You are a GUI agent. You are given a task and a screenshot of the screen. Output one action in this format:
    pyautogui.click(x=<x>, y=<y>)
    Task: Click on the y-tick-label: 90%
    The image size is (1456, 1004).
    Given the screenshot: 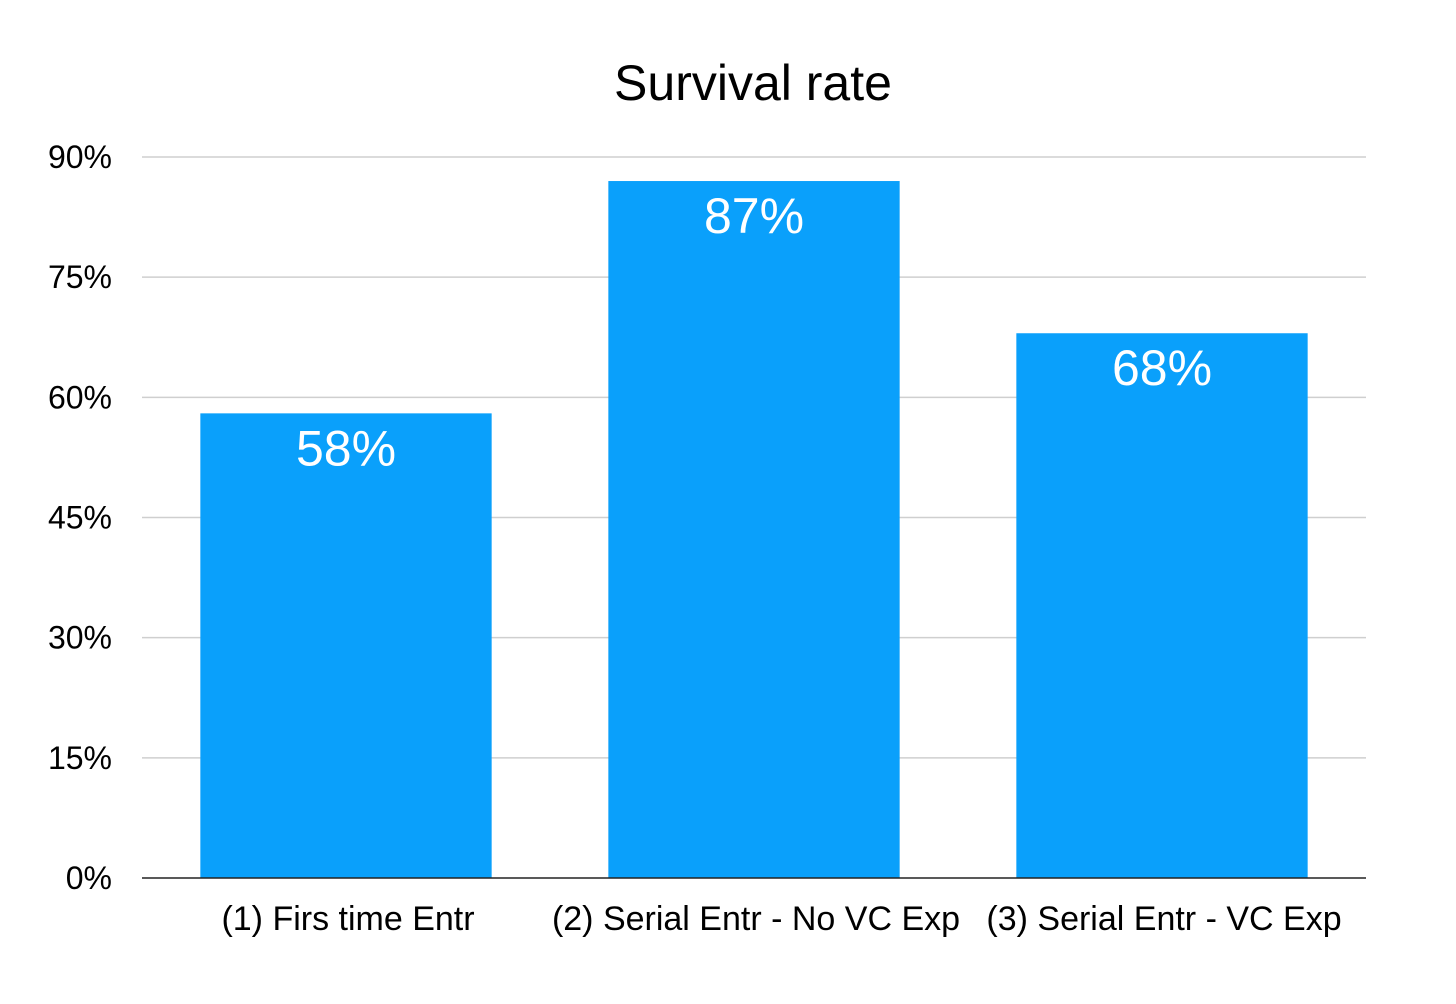 What is the action you would take?
    pyautogui.click(x=80, y=157)
    